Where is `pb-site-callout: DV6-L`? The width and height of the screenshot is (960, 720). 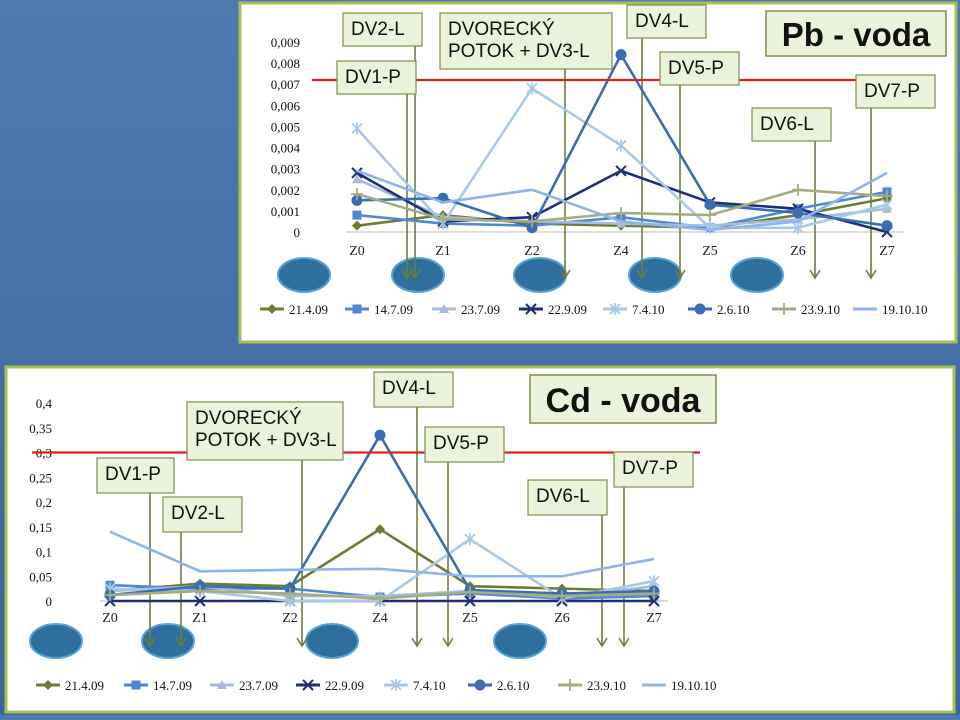 pb-site-callout: DV6-L is located at coordinates (791, 124).